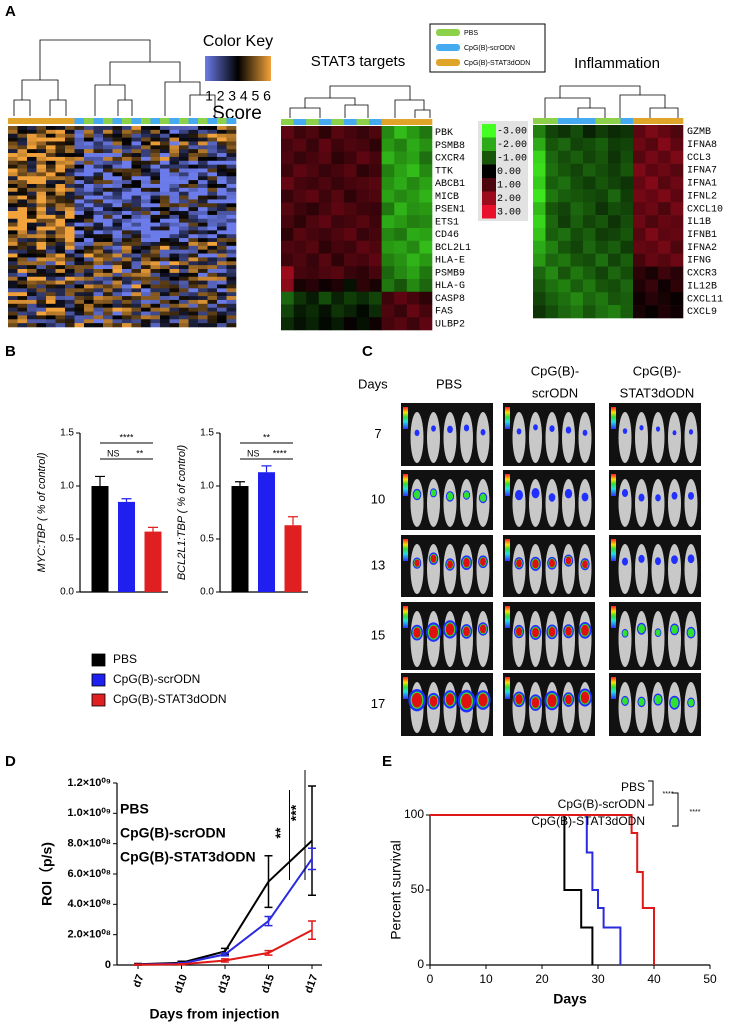  What do you see at coordinates (639, 121) in the screenshot?
I see `column-group` at bounding box center [639, 121].